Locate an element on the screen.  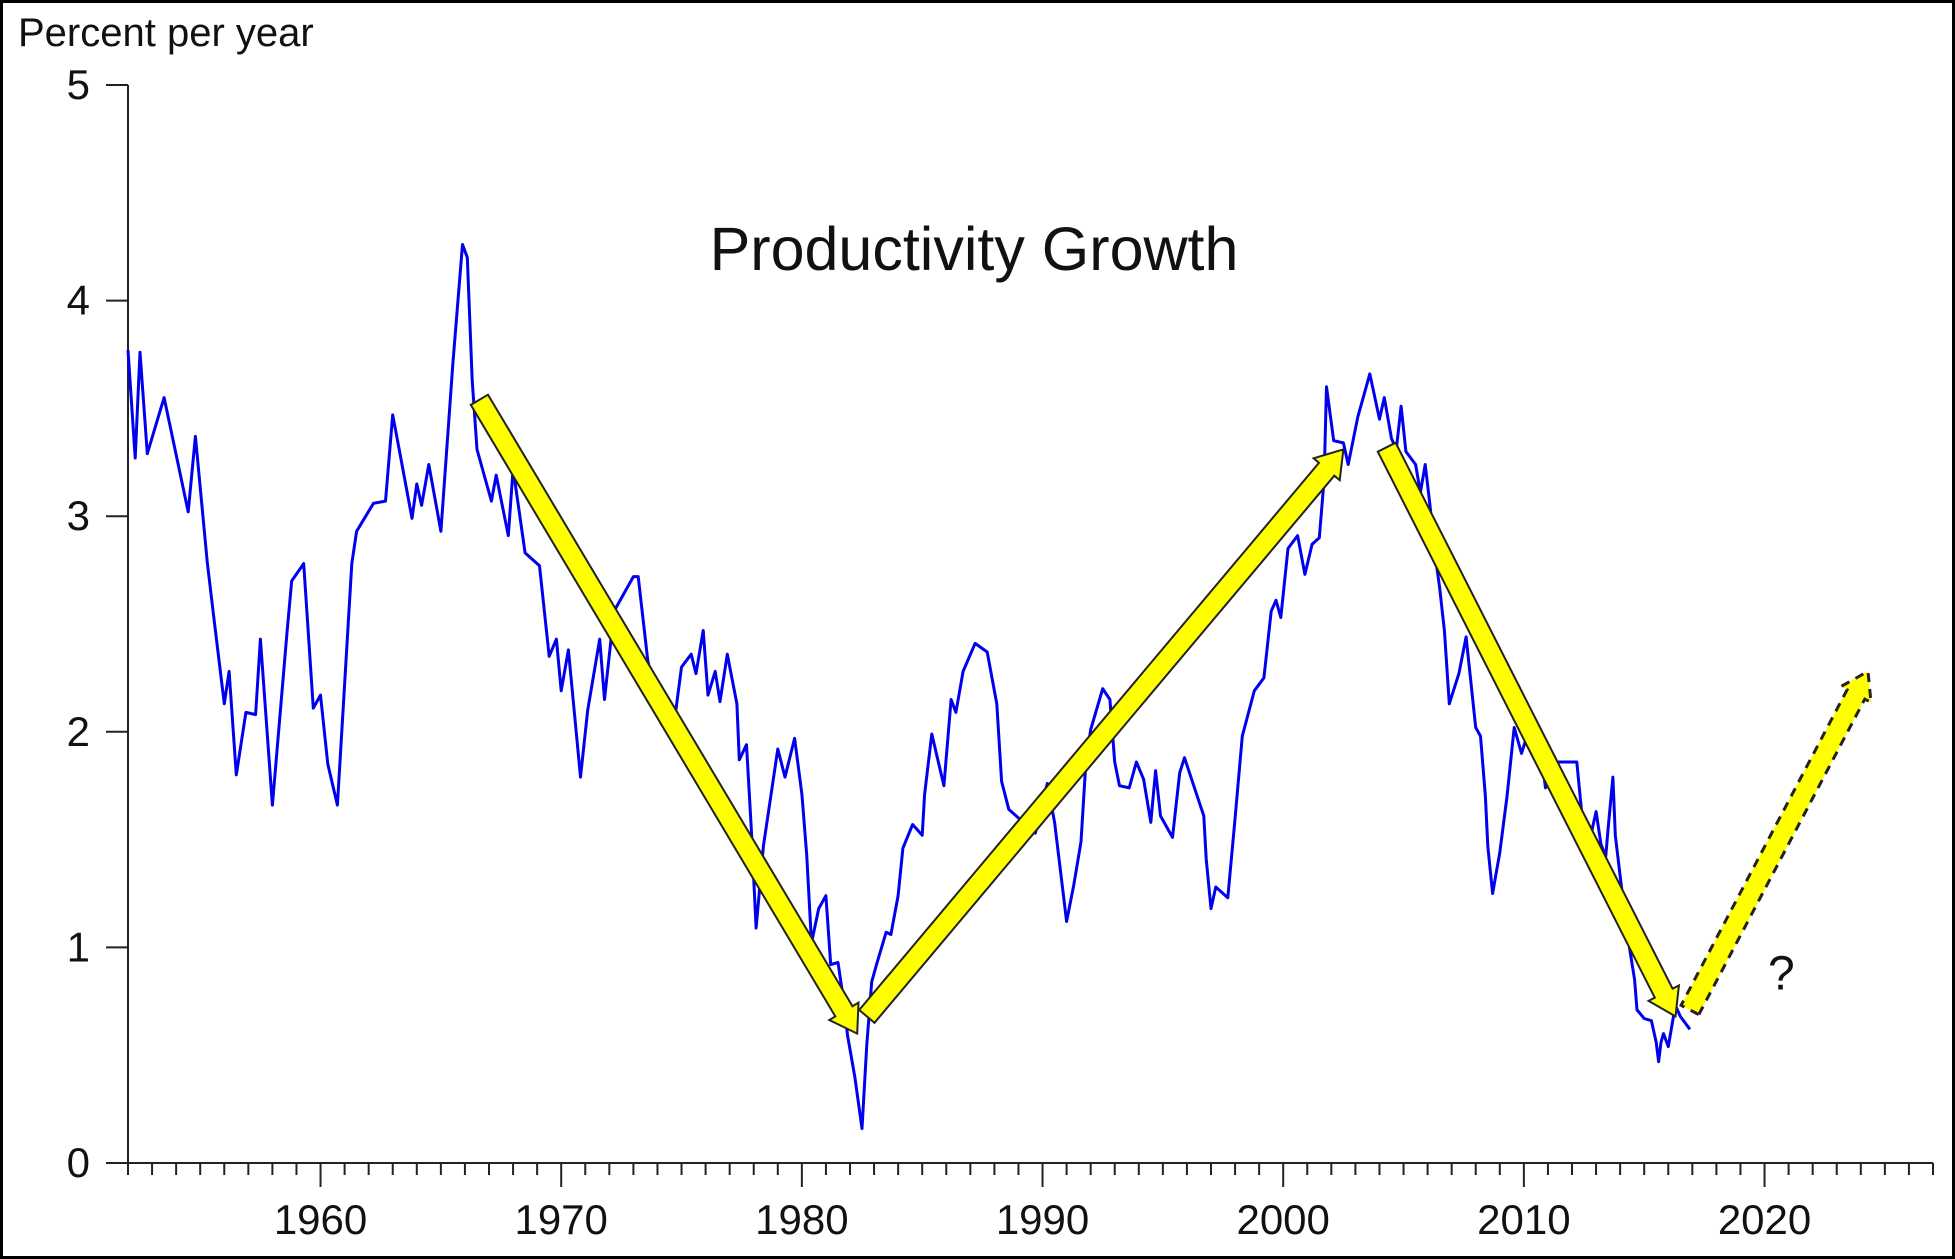
y-ticks: 0 1 2 3 4 5 is located at coordinates (97, 623).